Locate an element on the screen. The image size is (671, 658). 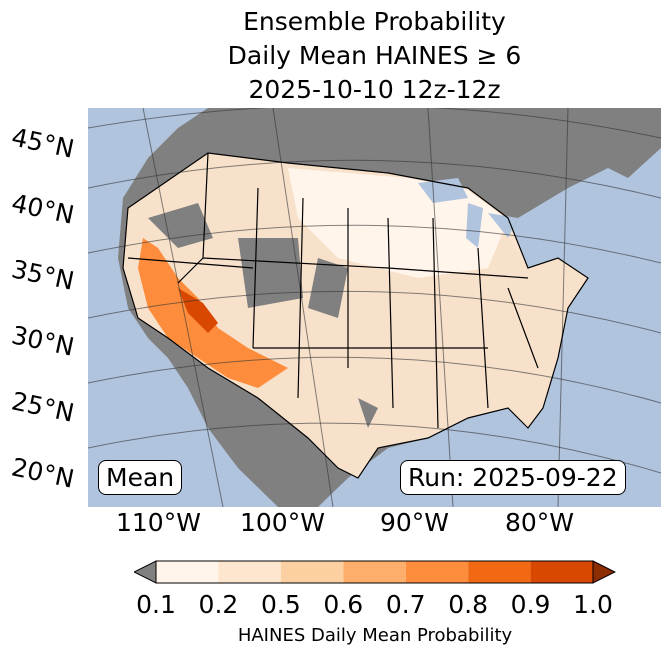
colorbar is located at coordinates (375, 572).